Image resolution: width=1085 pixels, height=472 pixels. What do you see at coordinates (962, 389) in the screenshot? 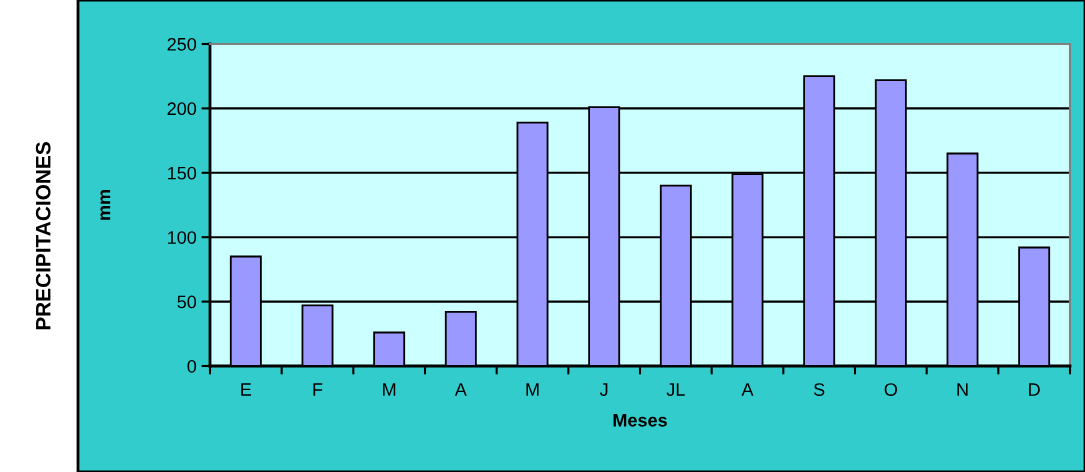
I see `x-tick-label: N` at bounding box center [962, 389].